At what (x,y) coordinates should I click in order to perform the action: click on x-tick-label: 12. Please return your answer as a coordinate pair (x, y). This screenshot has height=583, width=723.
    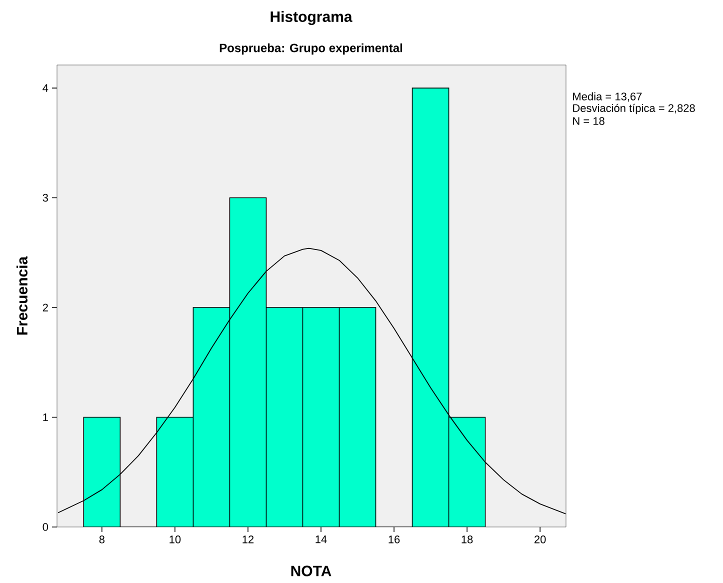
    Looking at the image, I should click on (248, 540).